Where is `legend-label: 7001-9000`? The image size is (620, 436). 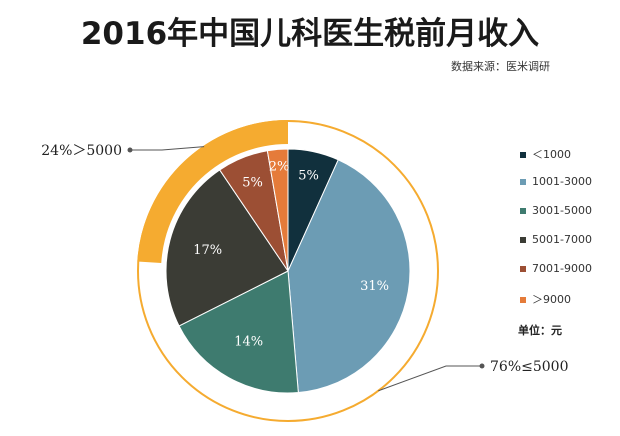
legend-label: 7001-9000 is located at coordinates (562, 268).